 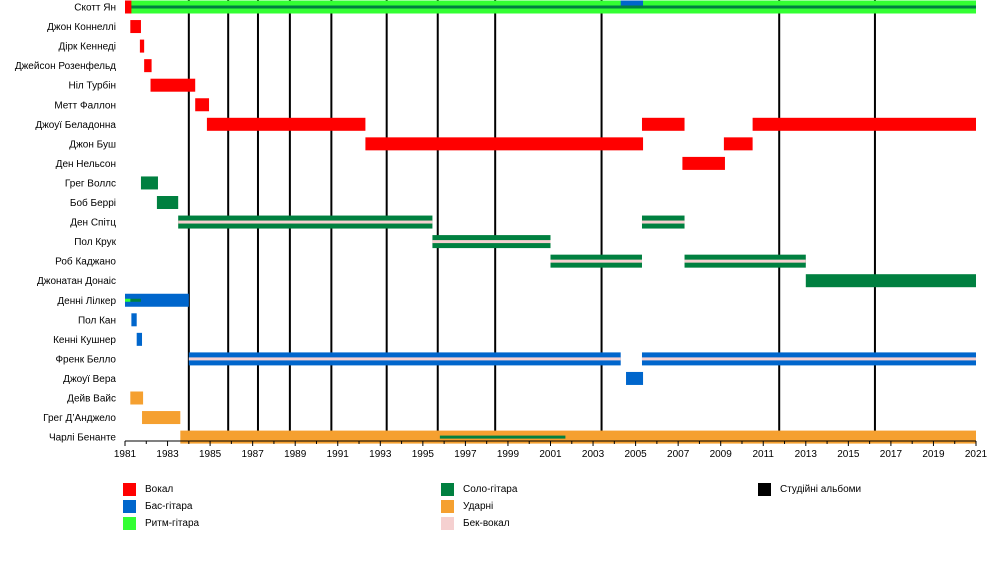 What do you see at coordinates (65, 66) in the screenshot?
I see `member-label: Джейсон Розенфельд` at bounding box center [65, 66].